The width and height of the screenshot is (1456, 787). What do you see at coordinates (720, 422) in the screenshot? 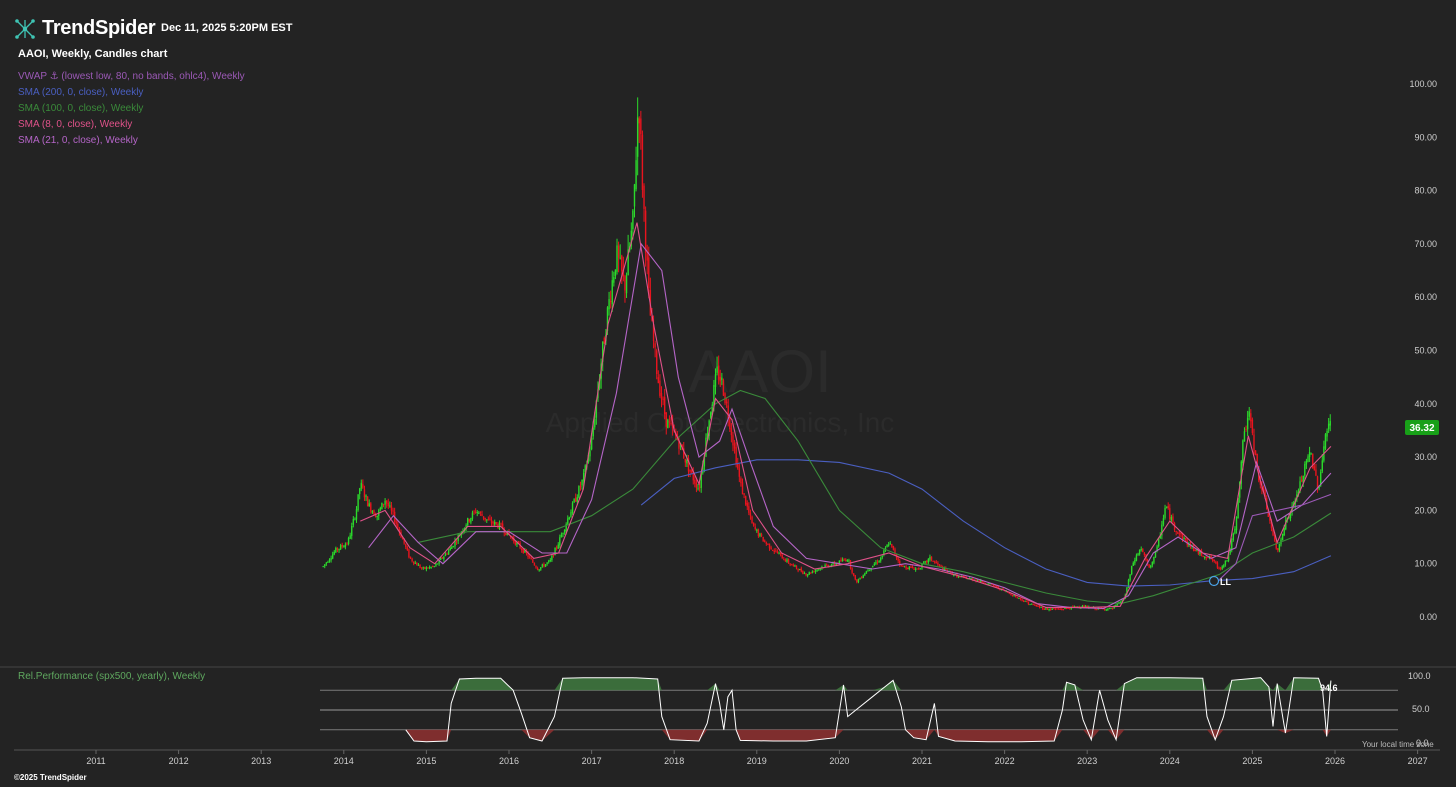
I see `watermark-company: Applied Optoelectronics, Inc` at bounding box center [720, 422].